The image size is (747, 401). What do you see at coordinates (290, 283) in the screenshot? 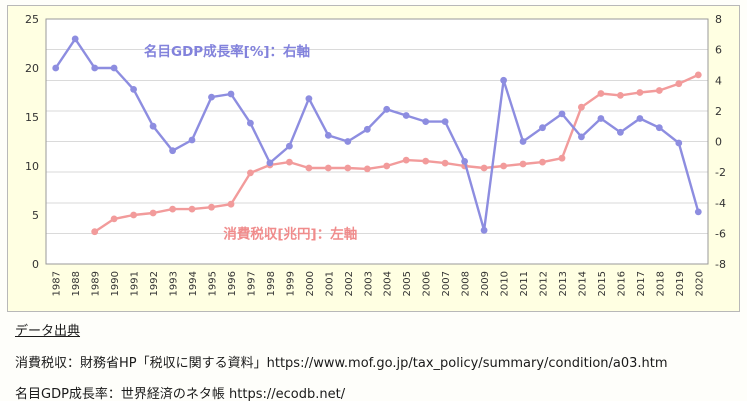
I see `x-axis-tick: 1999` at bounding box center [290, 283].